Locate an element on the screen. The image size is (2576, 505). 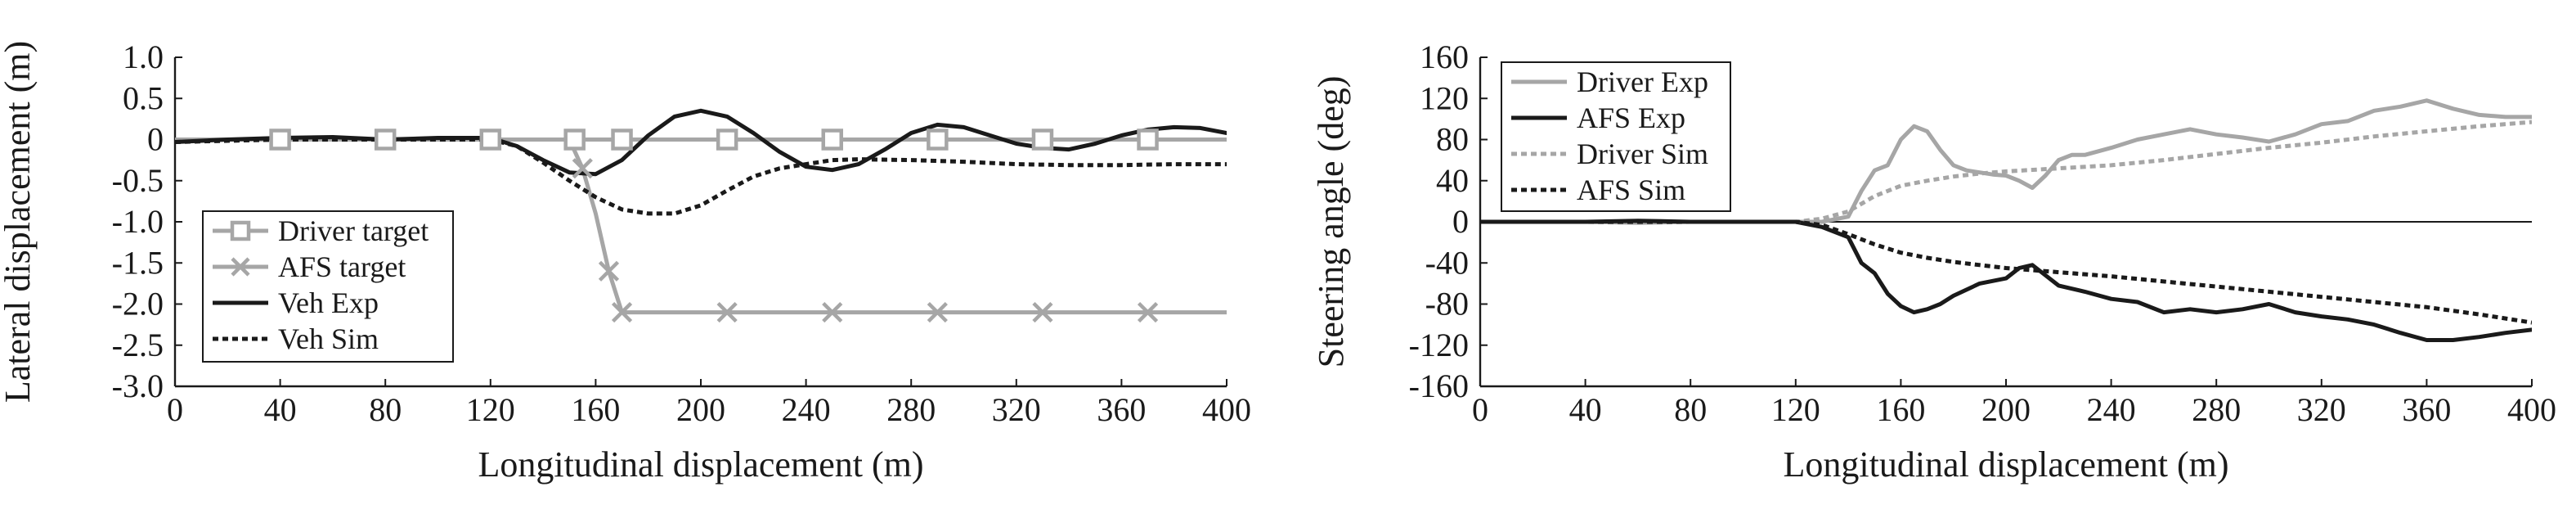
legend-label: AFS Exp is located at coordinates (1631, 117).